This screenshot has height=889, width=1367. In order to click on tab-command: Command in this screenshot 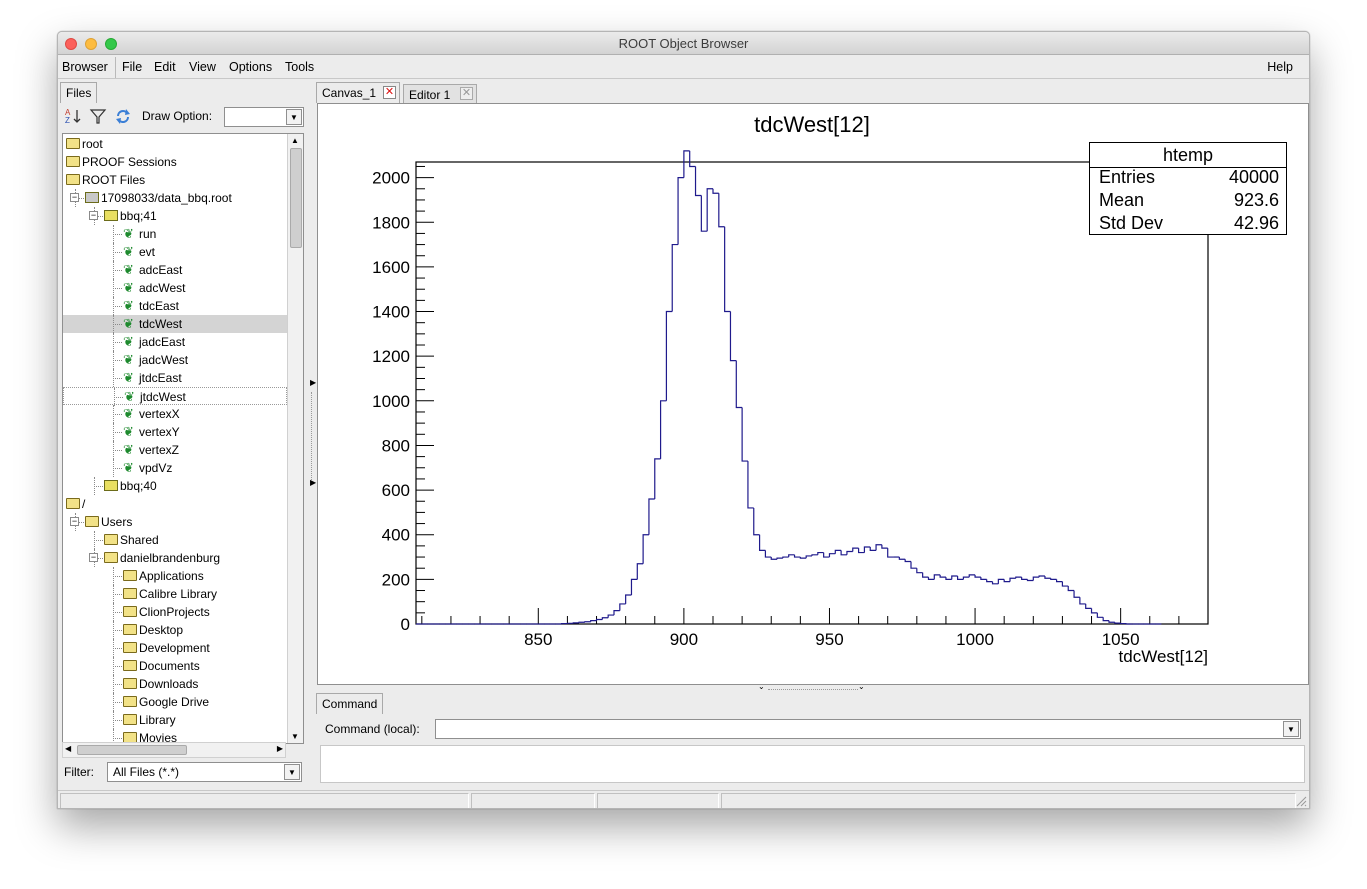, I will do `click(350, 703)`.